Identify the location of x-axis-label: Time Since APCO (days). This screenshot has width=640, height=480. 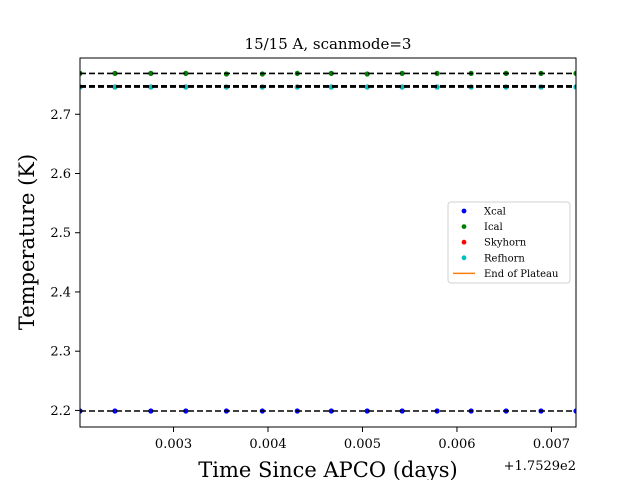
(327, 469).